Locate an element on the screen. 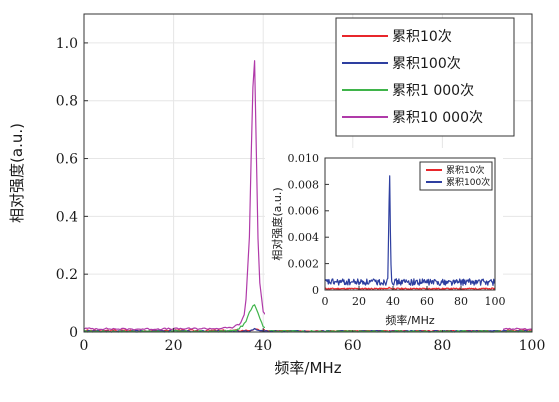 The width and height of the screenshot is (559, 402). inset-xtick-label-4: 80 is located at coordinates (461, 301).